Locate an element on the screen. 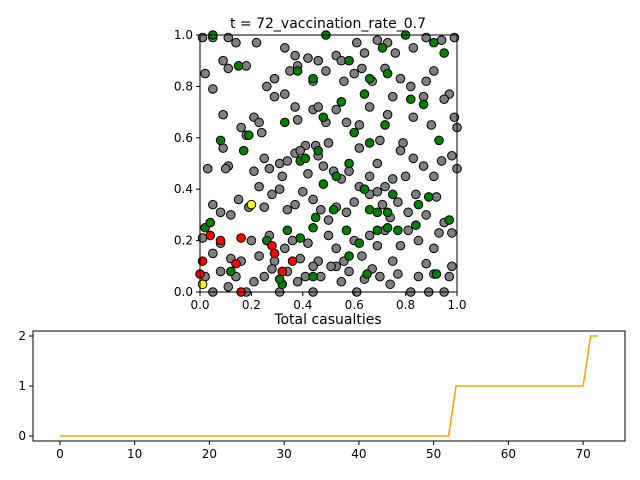  casualties-y-tick-label: 2 is located at coordinates (22, 336).